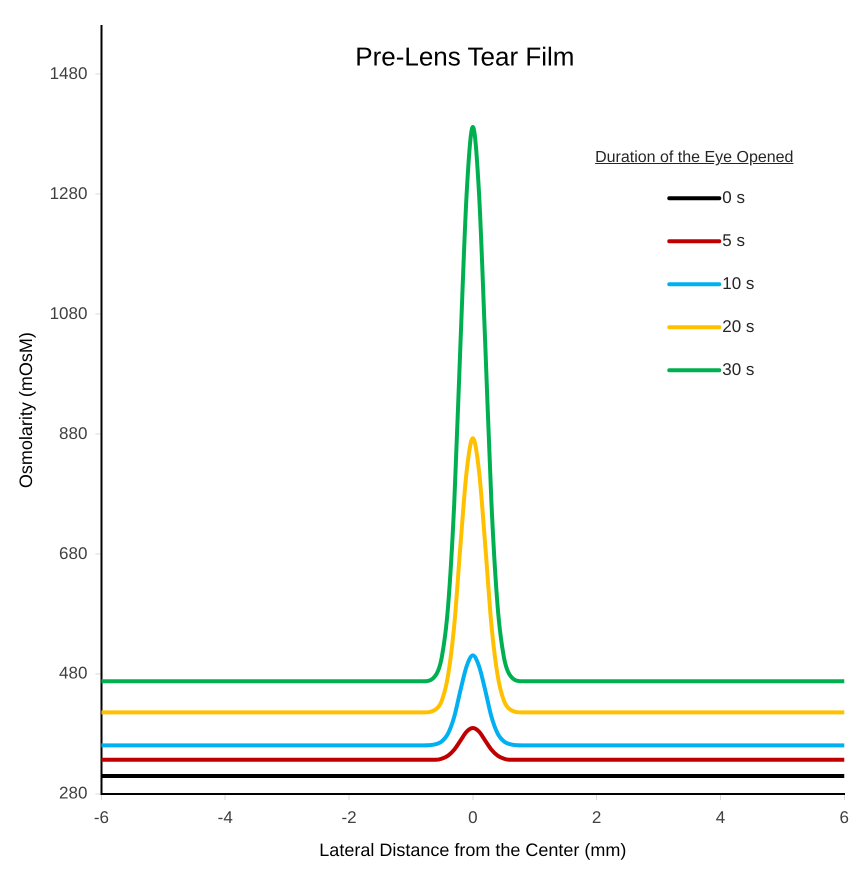 The image size is (865, 878). Describe the element at coordinates (721, 817) in the screenshot. I see `x-tick-label: 4` at that location.